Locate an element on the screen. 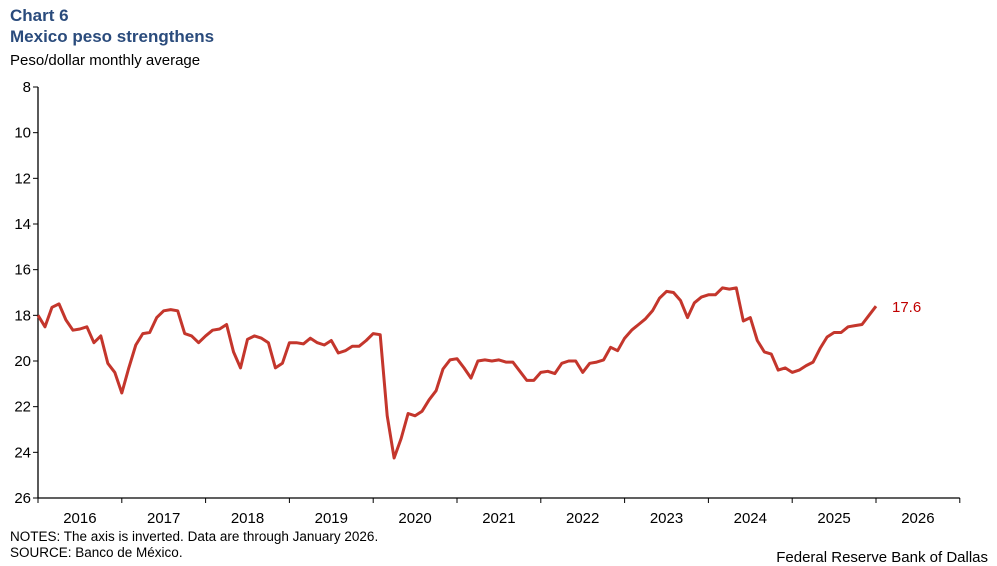 Image resolution: width=997 pixels, height=566 pixels. chart-subtitle: Peso/dollar monthly average is located at coordinates (105, 60).